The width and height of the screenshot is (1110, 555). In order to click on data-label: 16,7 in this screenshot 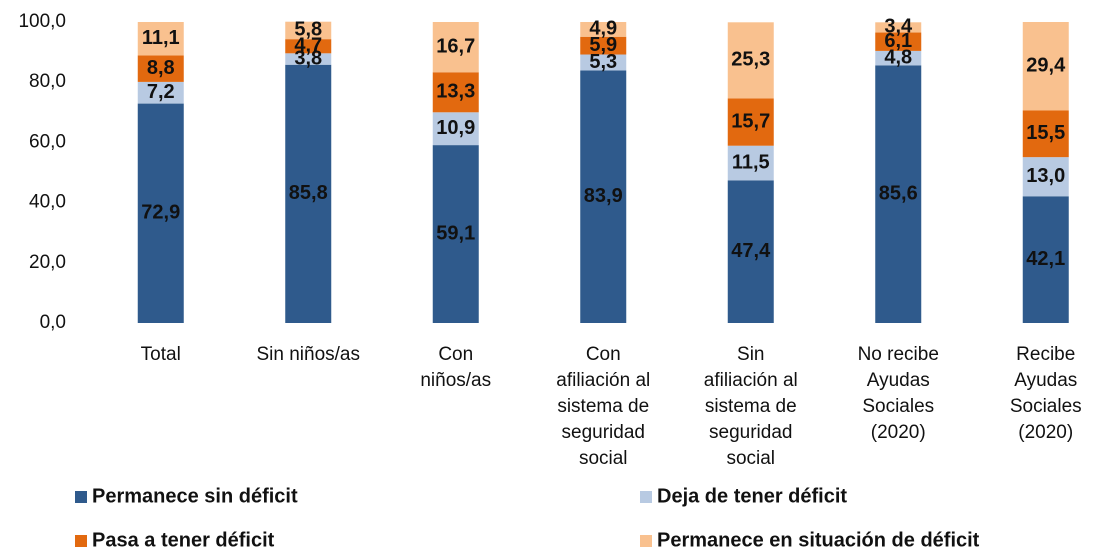, I will do `click(455, 46)`.